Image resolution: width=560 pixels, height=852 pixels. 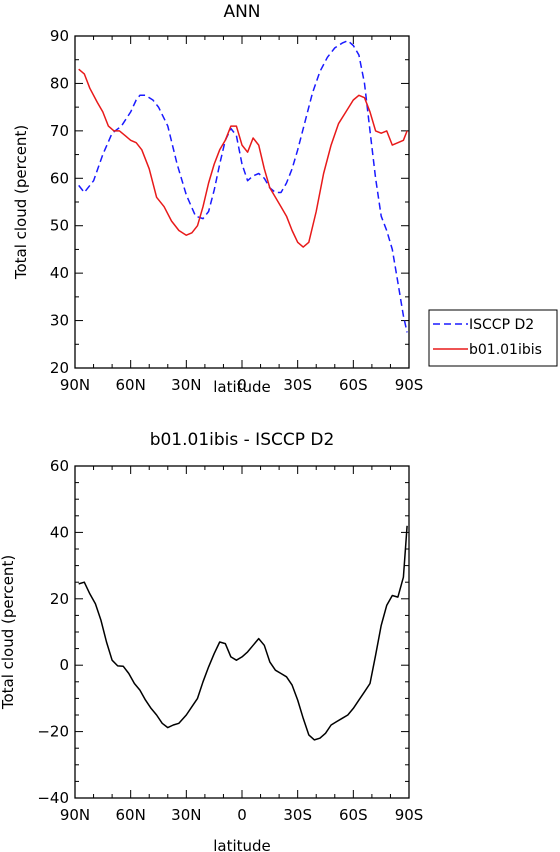 I want to click on bottom-chart-x-label: latitude, so click(x=242, y=844).